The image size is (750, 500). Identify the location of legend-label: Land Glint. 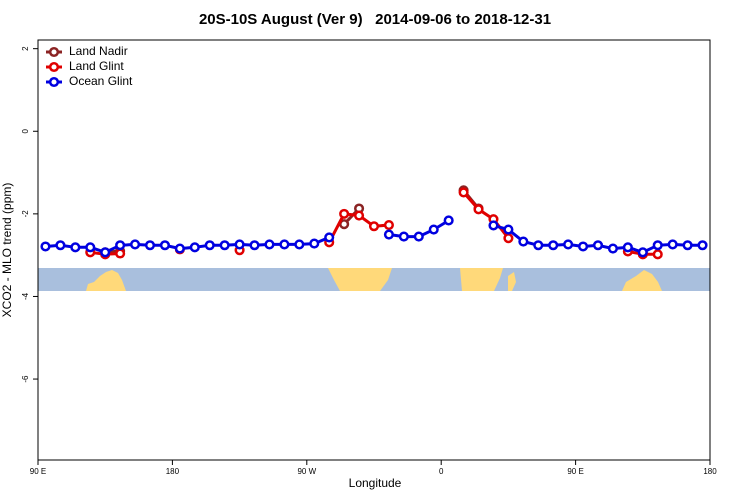
(96, 66).